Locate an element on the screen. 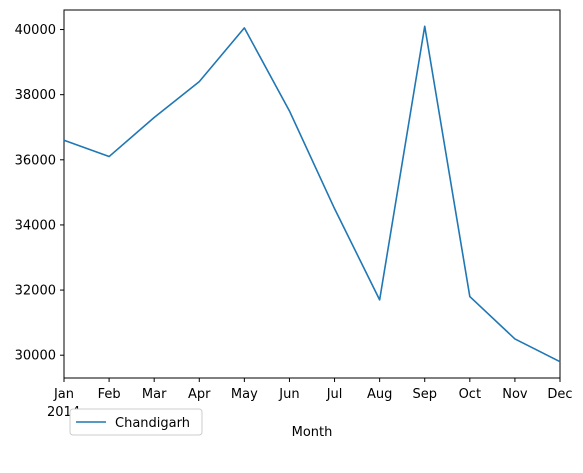 The image size is (583, 473). x-tick-label-nov: Nov is located at coordinates (515, 394).